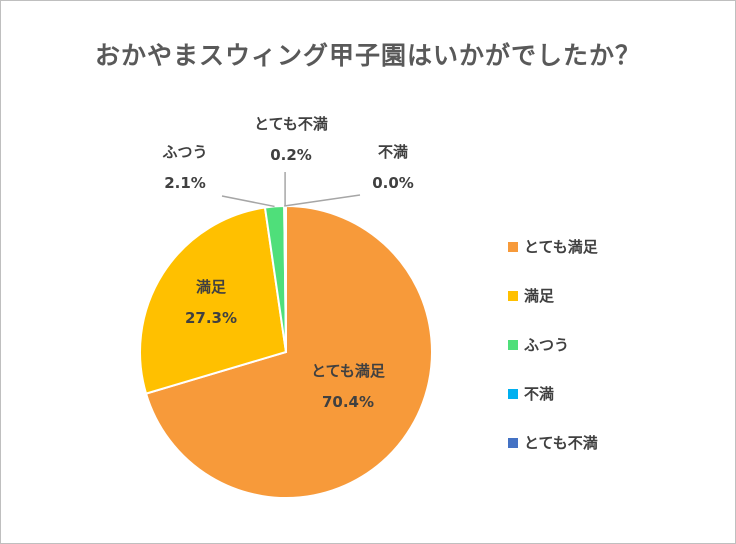 The height and width of the screenshot is (544, 736). I want to click on legend-item: ふつう, so click(553, 344).